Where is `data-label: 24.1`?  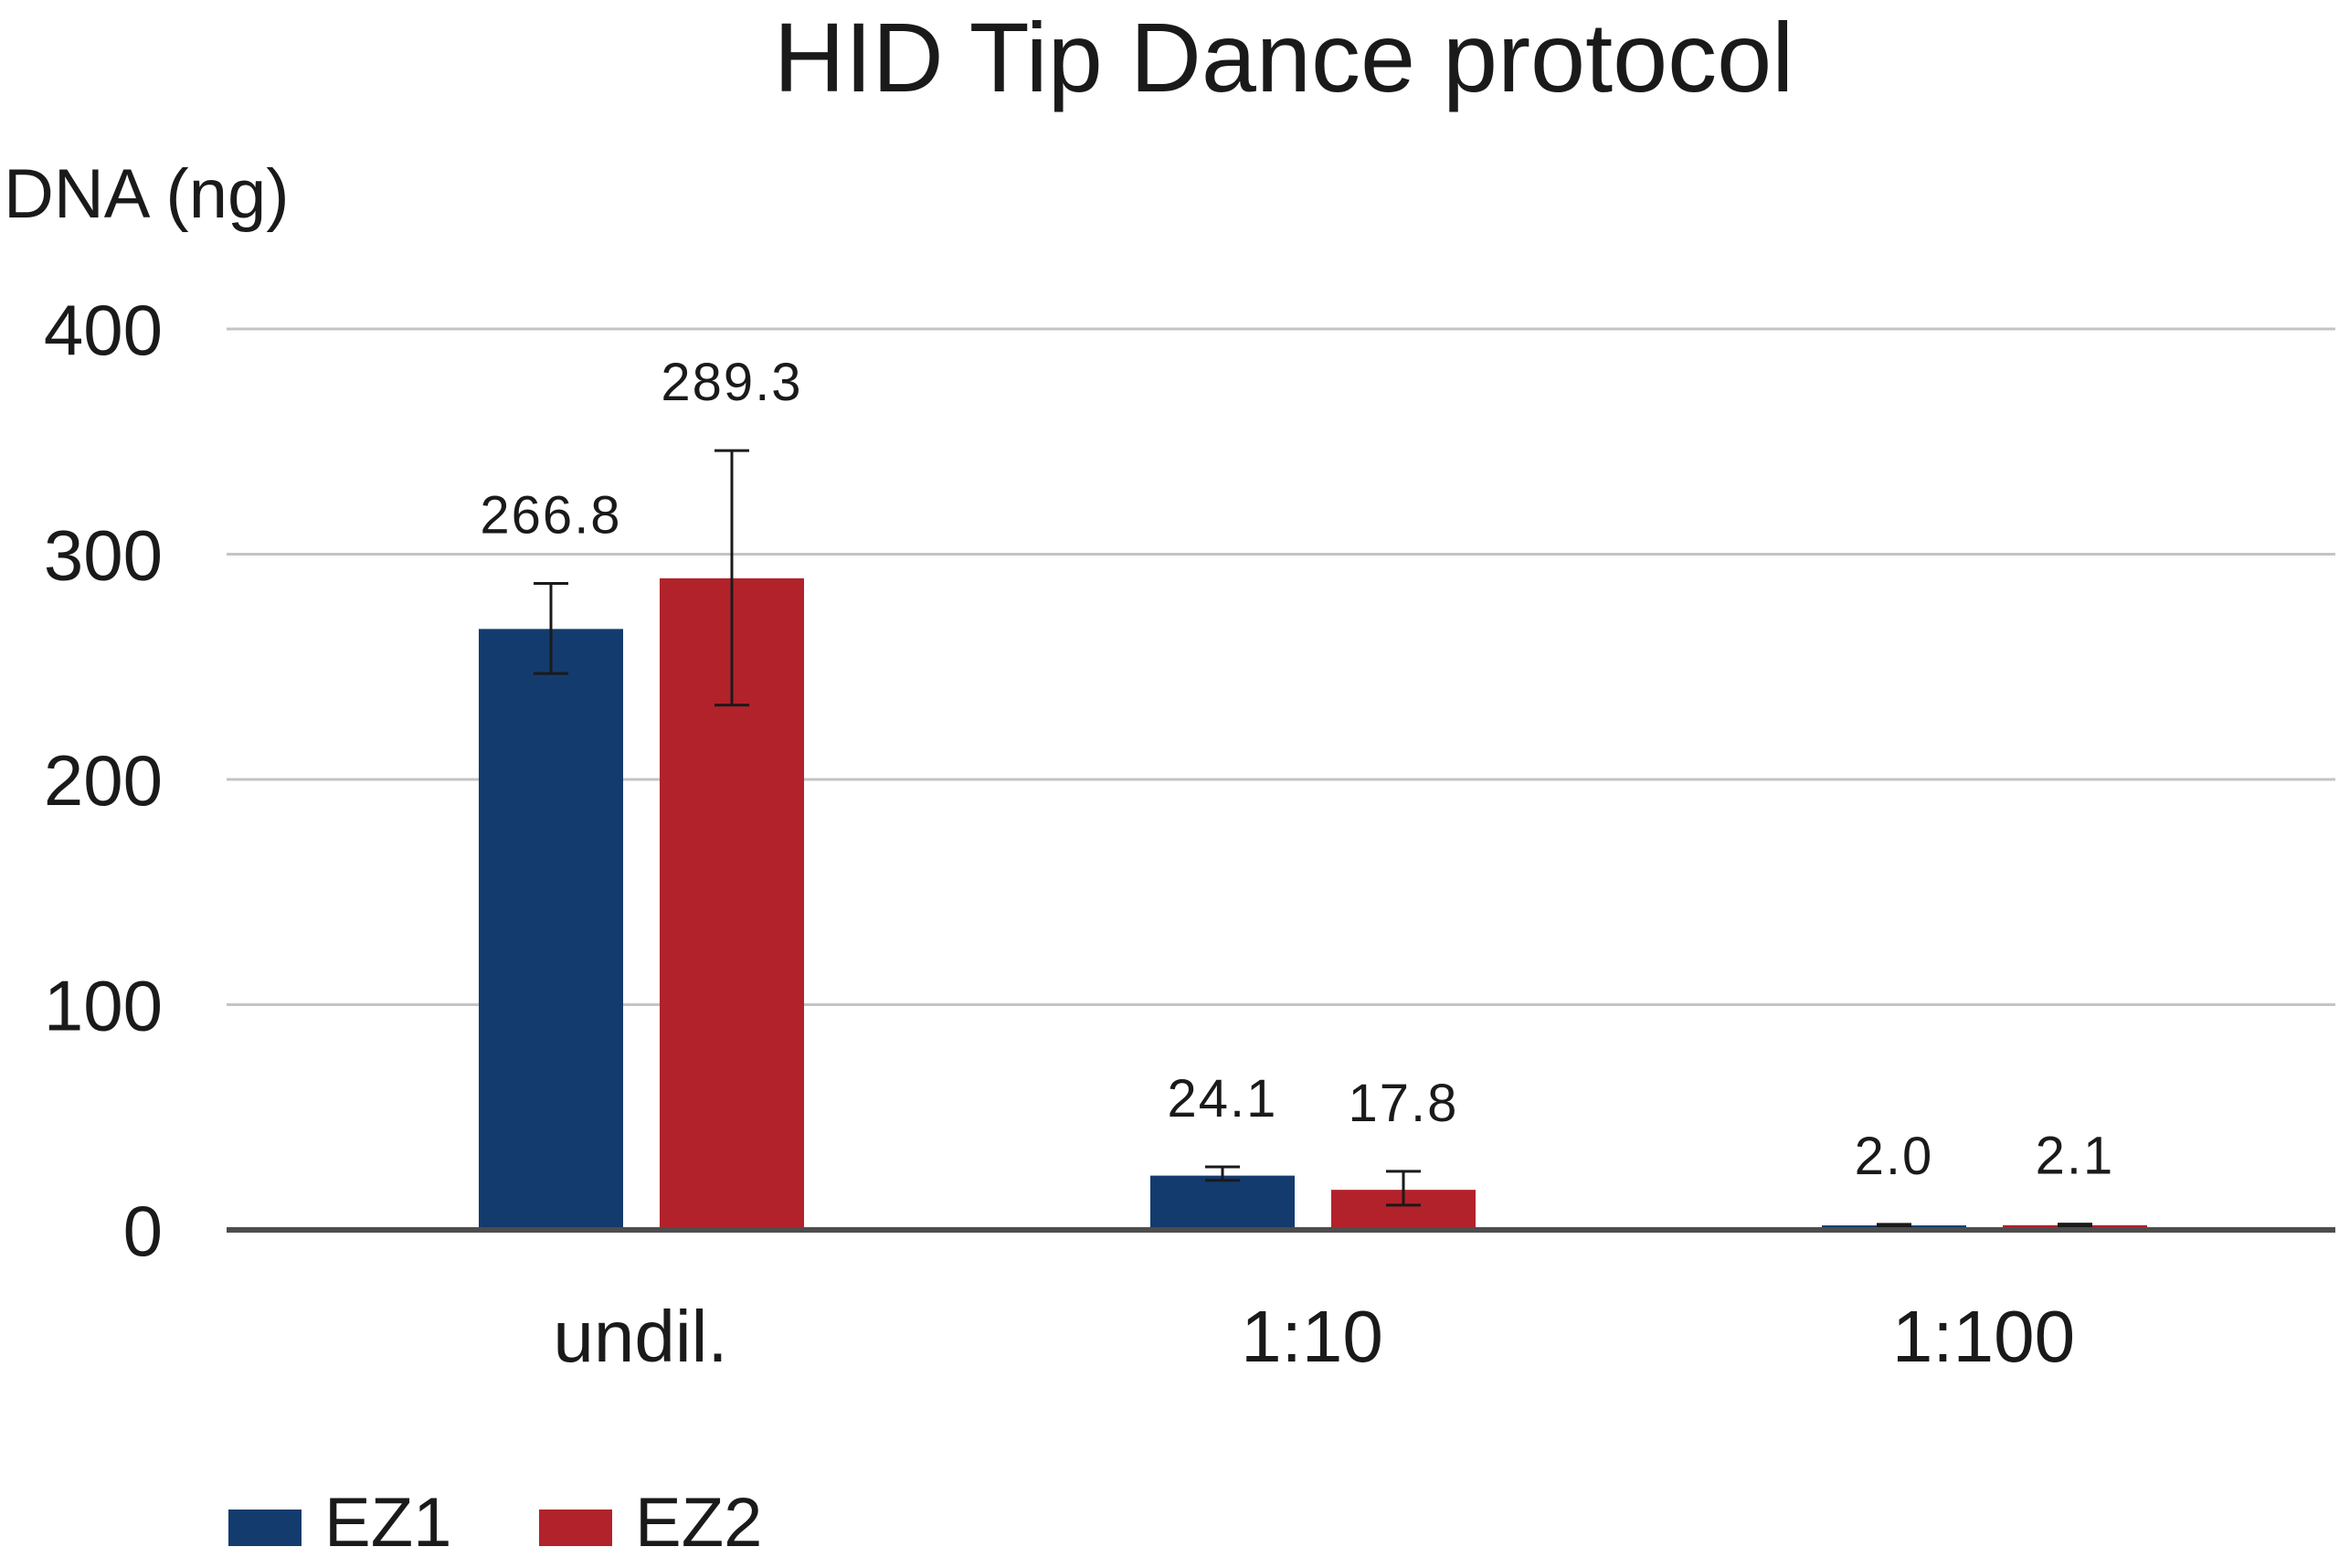
data-label: 24.1 is located at coordinates (1223, 1098).